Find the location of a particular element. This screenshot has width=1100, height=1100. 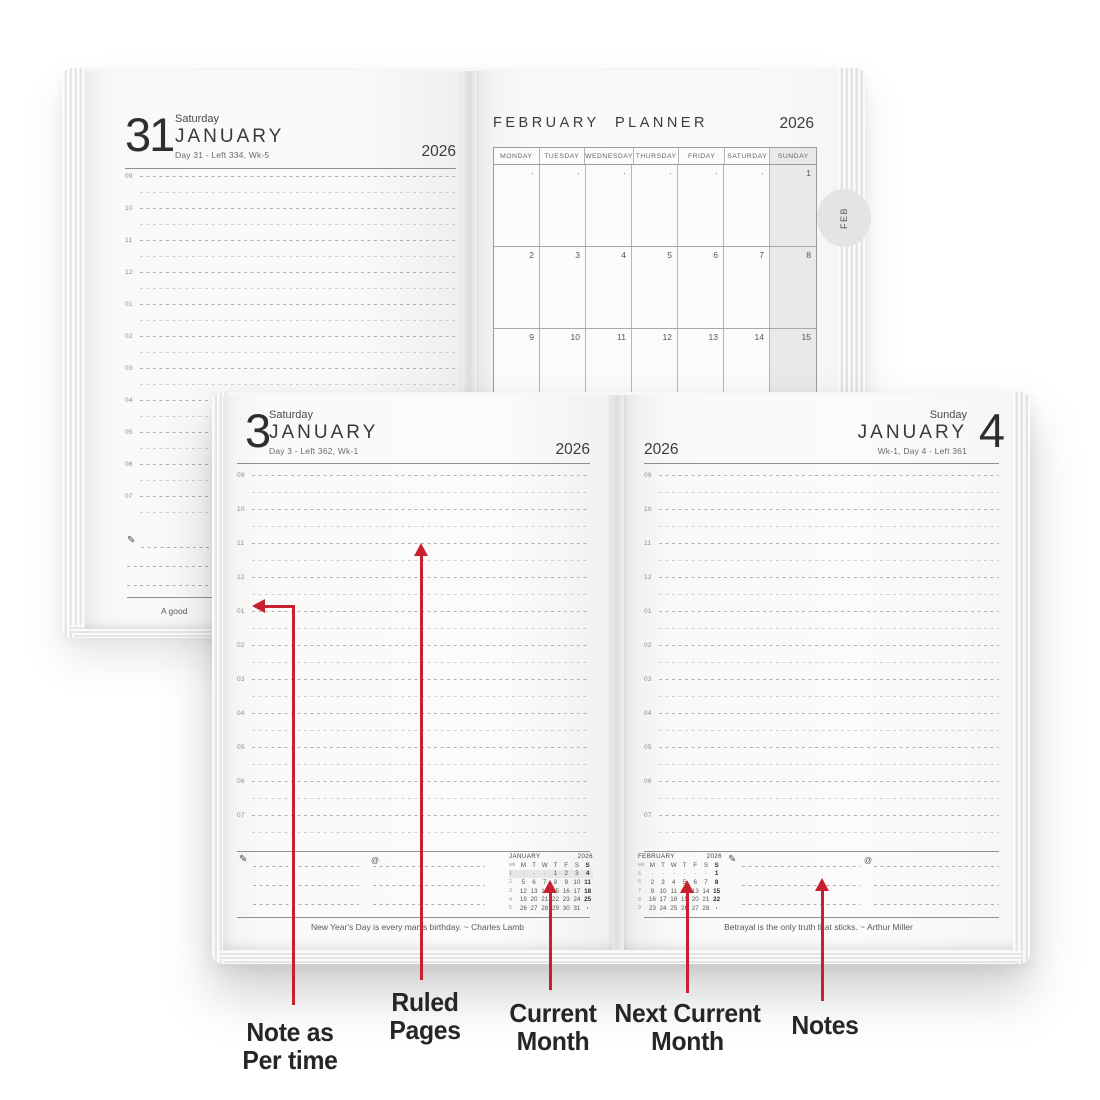

at-symbol: @ is located at coordinates (868, 860).